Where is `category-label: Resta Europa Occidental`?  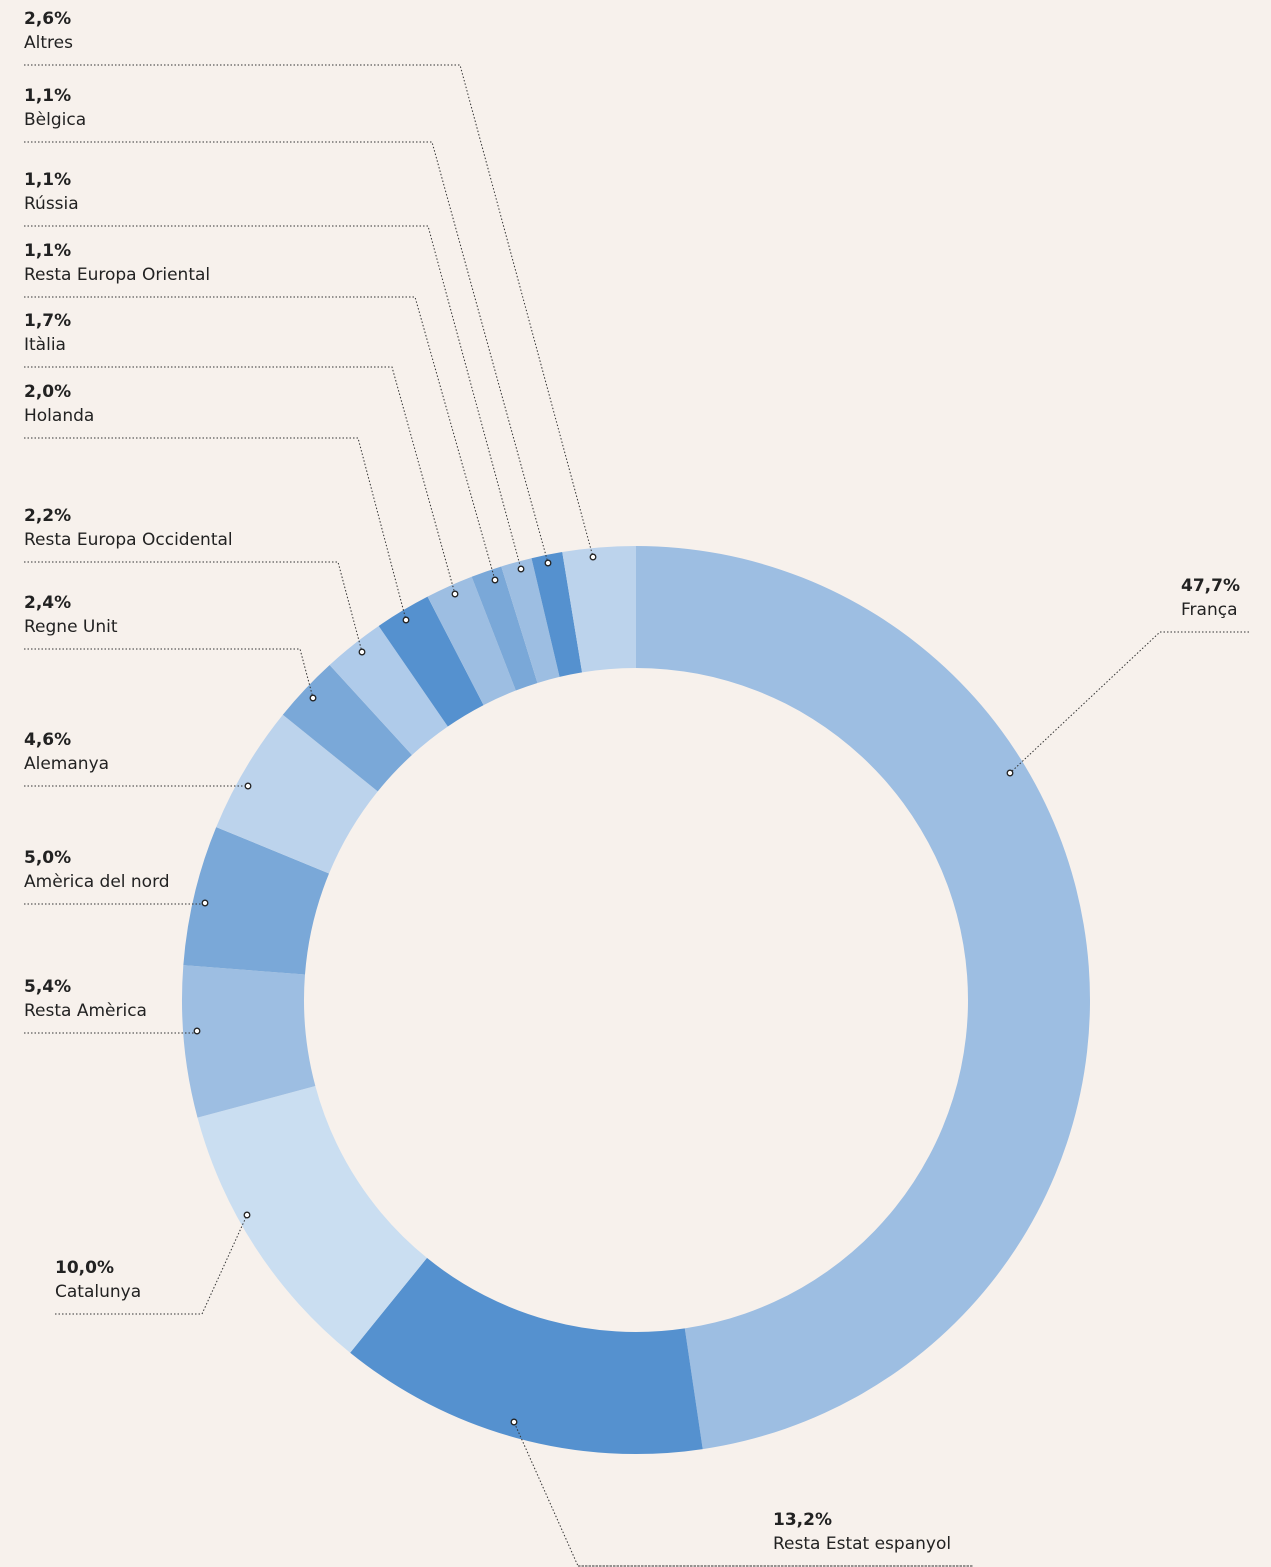
category-label: Resta Europa Occidental is located at coordinates (128, 540).